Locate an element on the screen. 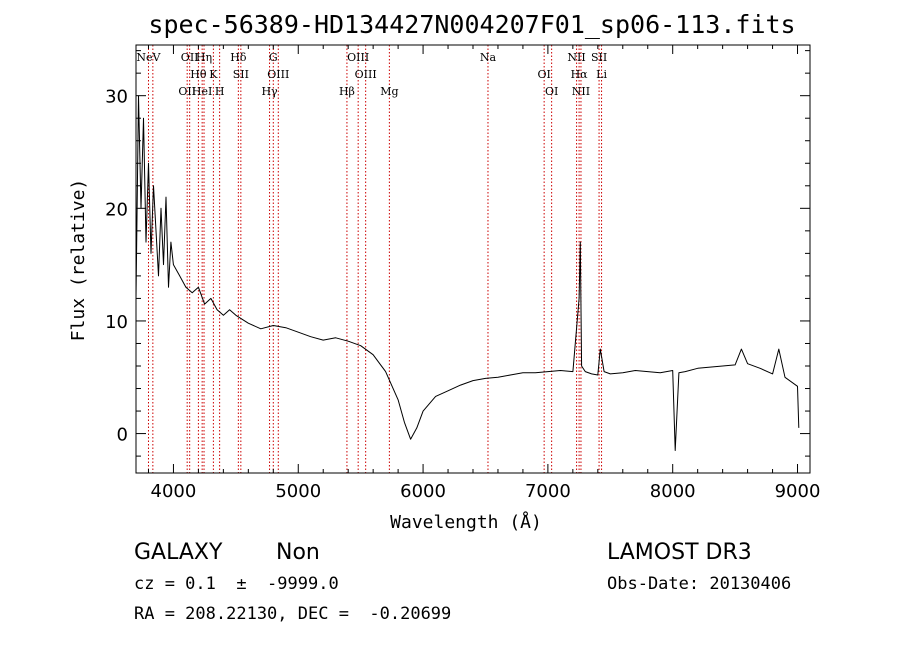  emission-line-label: Na is located at coordinates (488, 57).